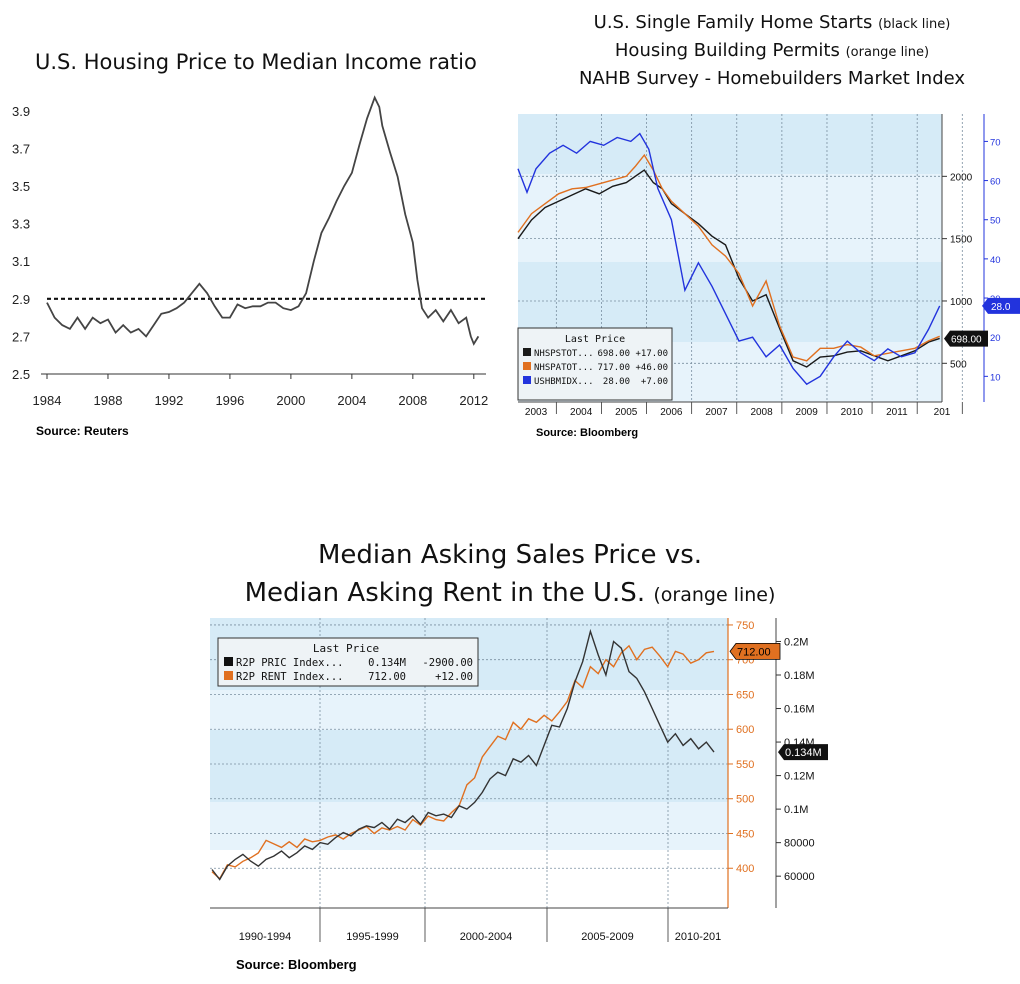  I want to click on starts-title-main-2: Housing Building Permits, so click(727, 50).